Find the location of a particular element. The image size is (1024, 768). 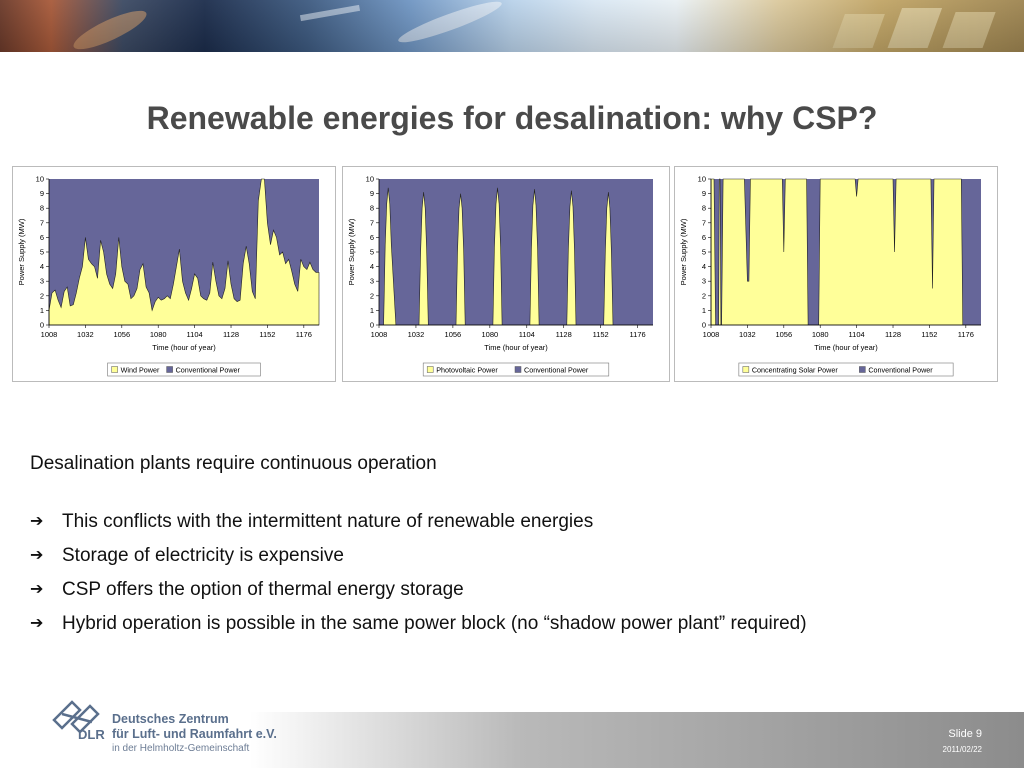

bullet-text: Storage of electricity is expensive is located at coordinates (203, 555).